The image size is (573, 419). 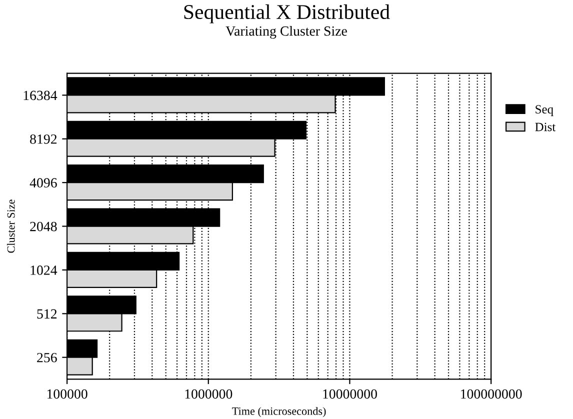 What do you see at coordinates (67, 394) in the screenshot?
I see `x-tick-label: 100000` at bounding box center [67, 394].